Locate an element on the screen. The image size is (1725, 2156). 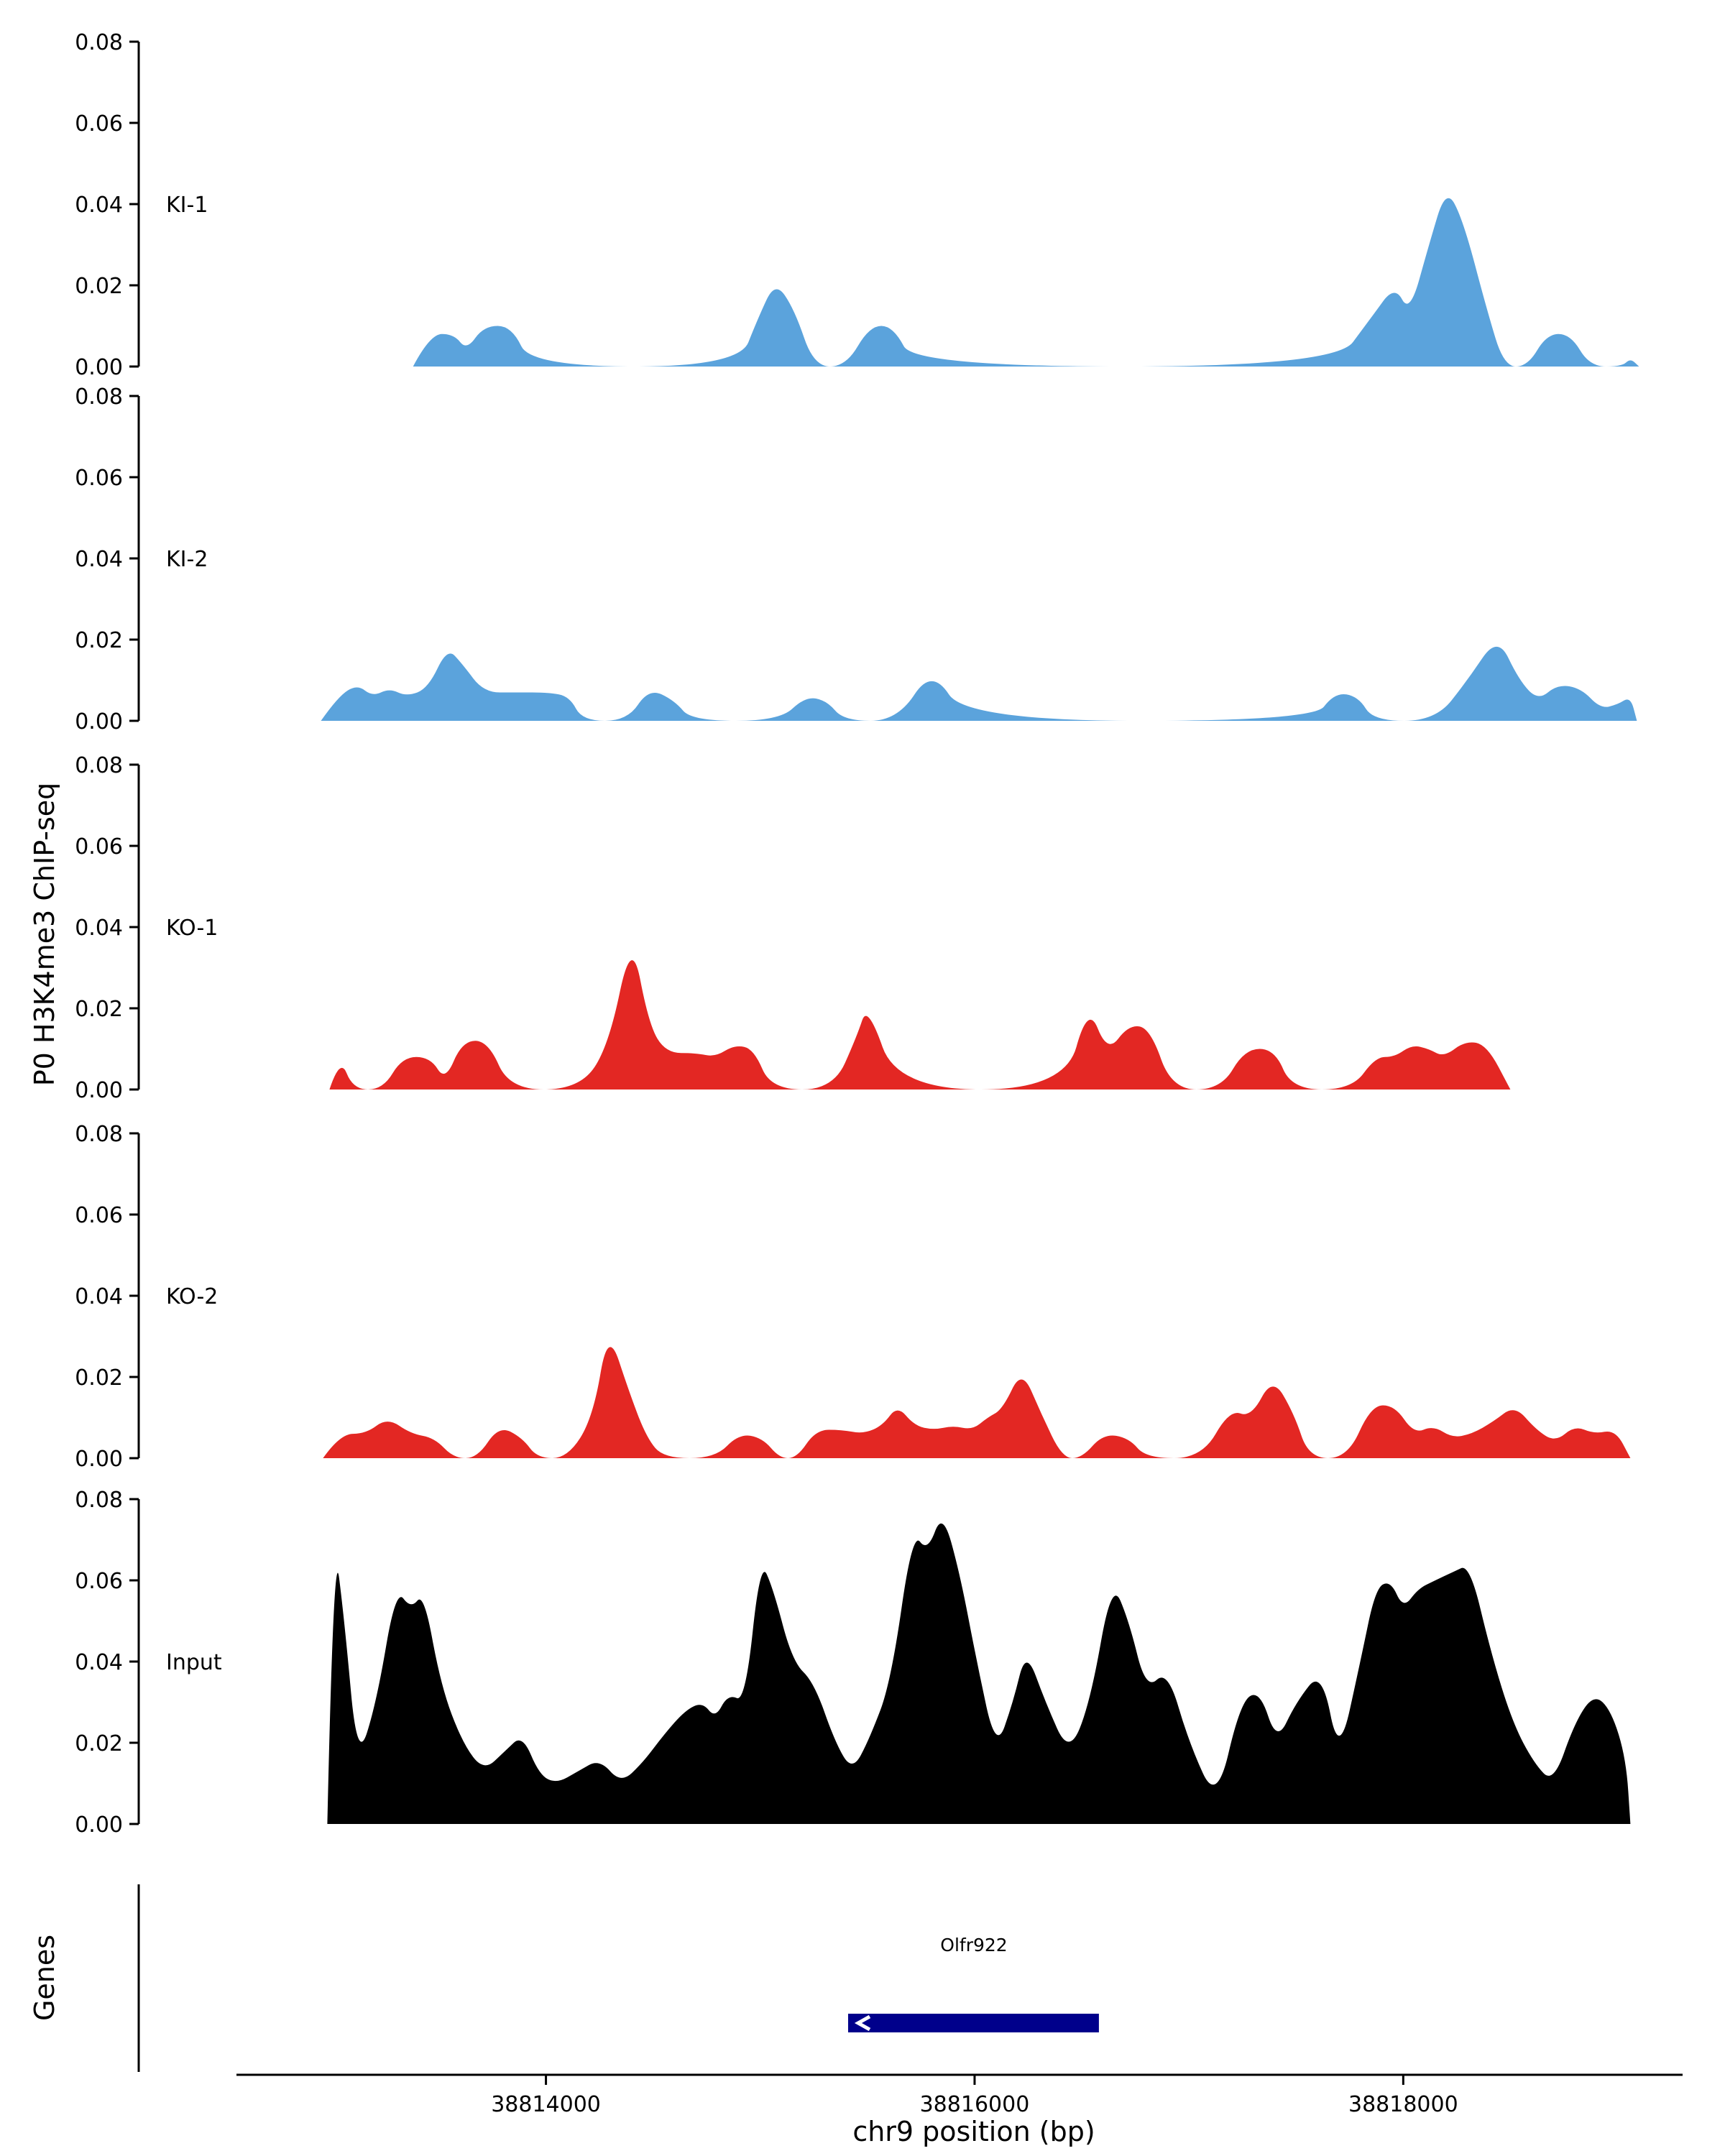
gene-name-label: Olfr922 is located at coordinates (974, 1945).